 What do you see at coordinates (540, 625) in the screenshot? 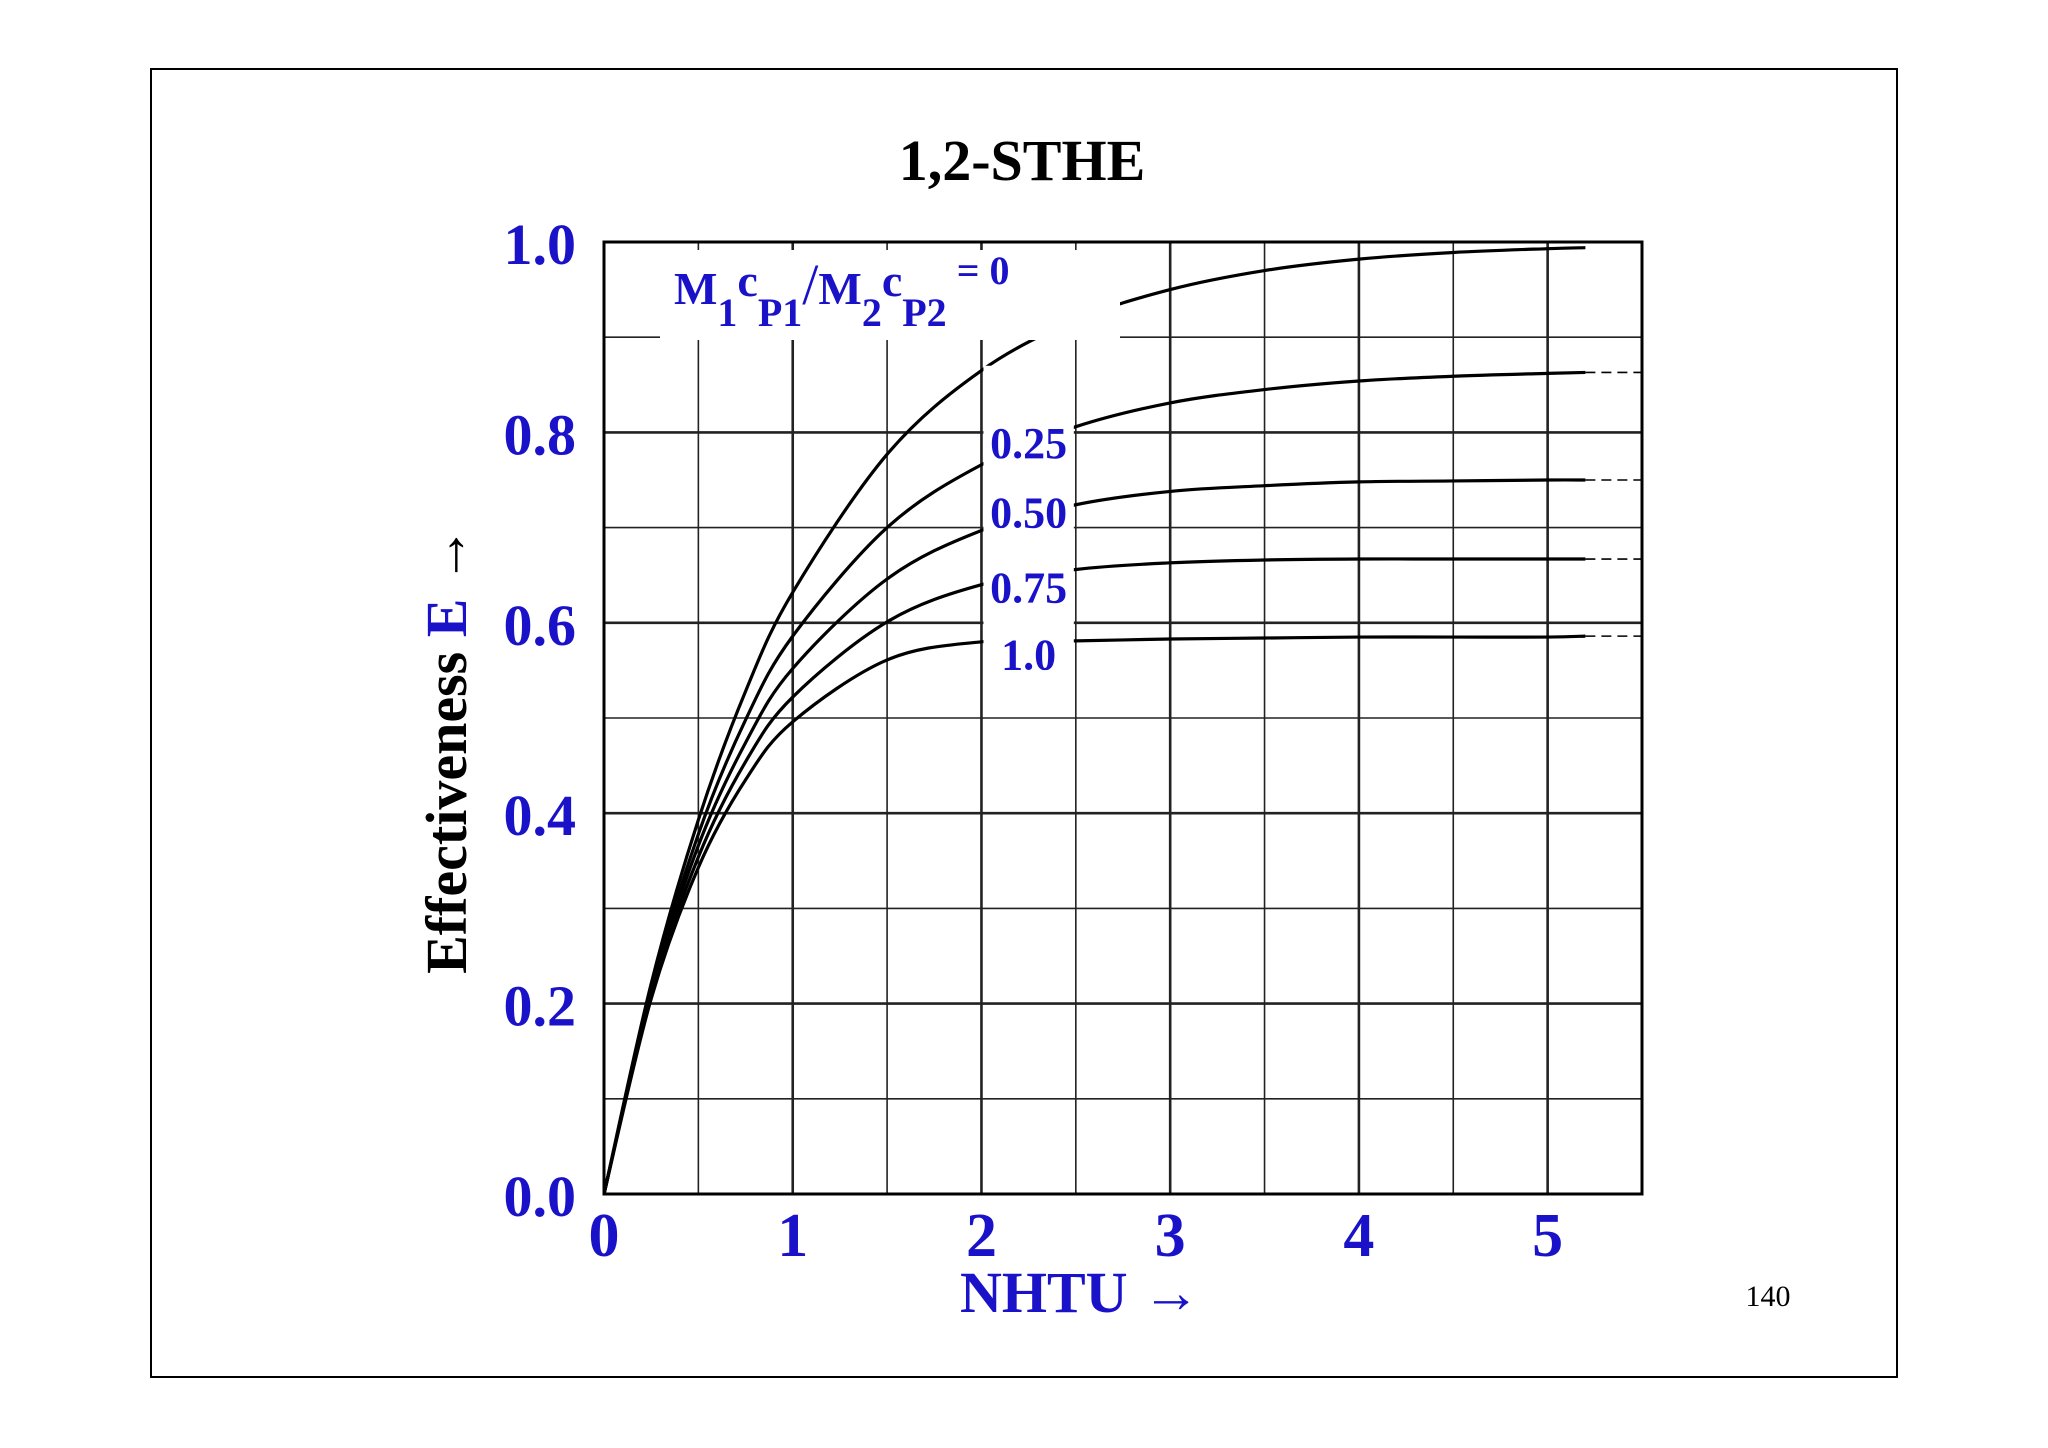
I see `y-tick-label: 0.6` at bounding box center [540, 625].